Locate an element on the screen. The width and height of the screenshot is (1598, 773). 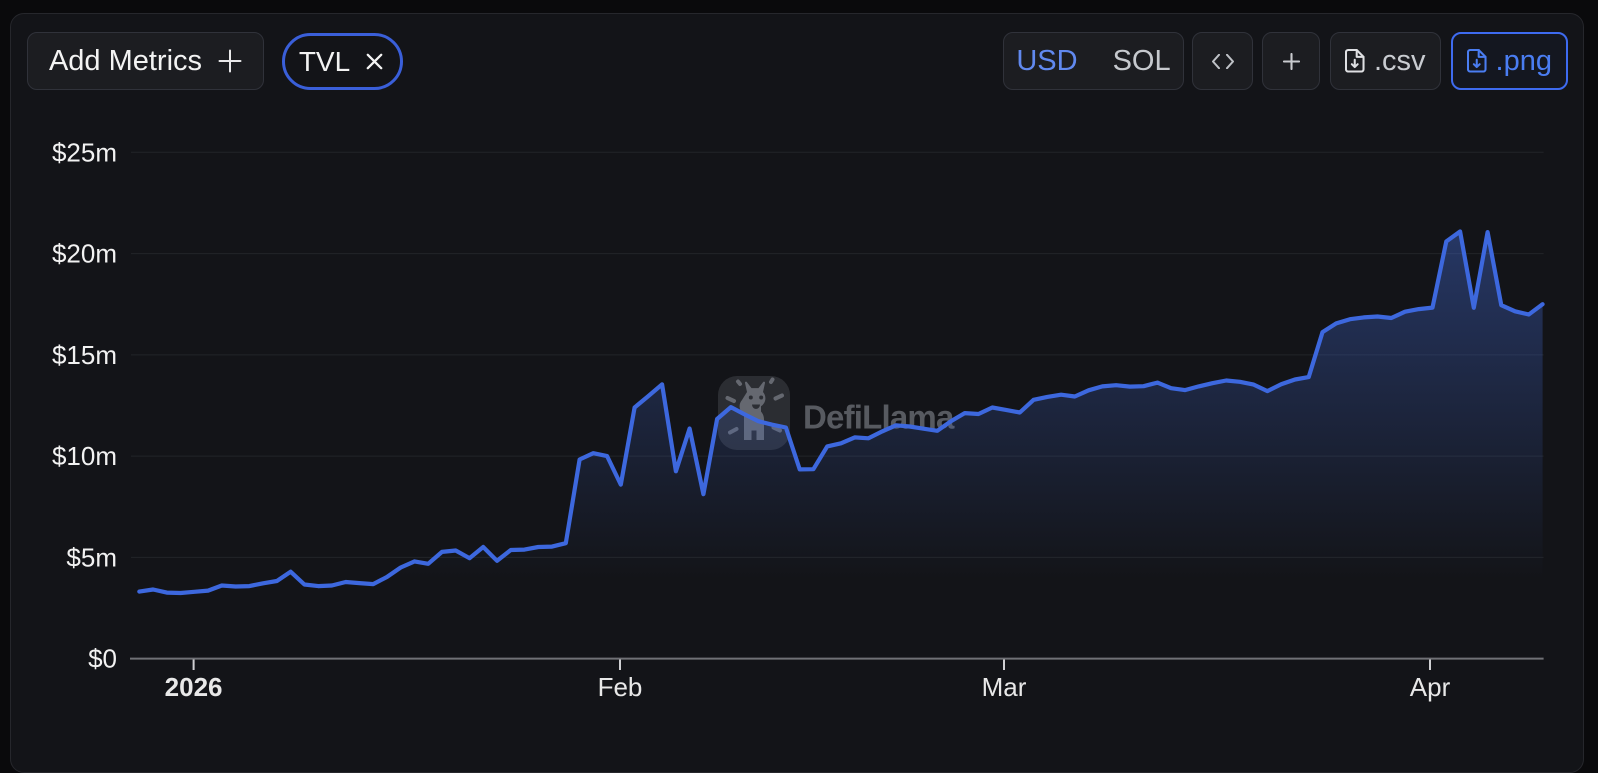
svg-text: $25m is located at coordinates (84, 152).